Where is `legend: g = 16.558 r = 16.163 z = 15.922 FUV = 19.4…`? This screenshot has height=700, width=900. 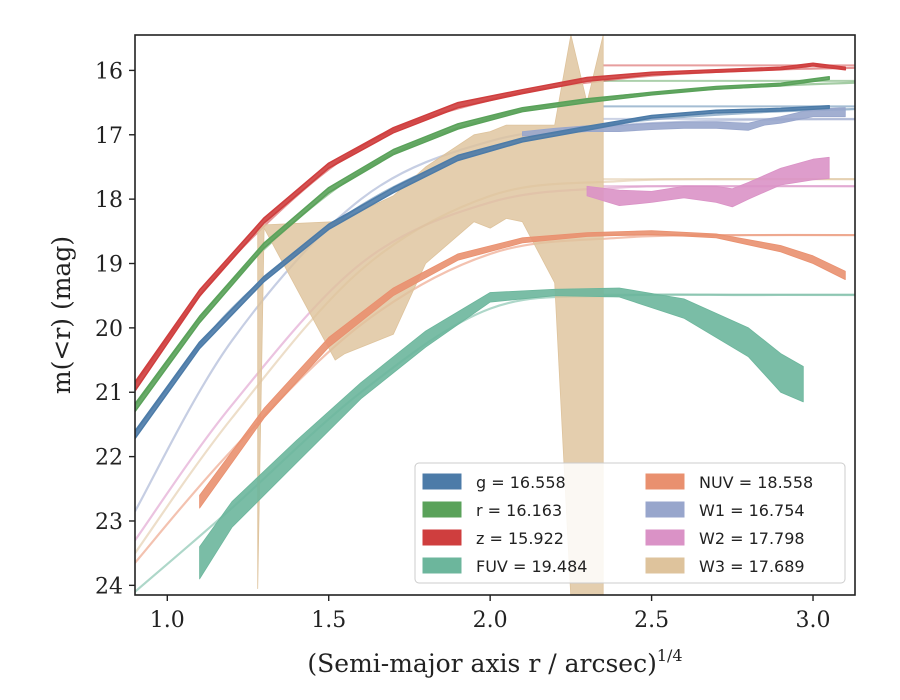
legend: g = 16.558 r = 16.163 z = 15.922 FUV = 19.4… is located at coordinates (630, 523).